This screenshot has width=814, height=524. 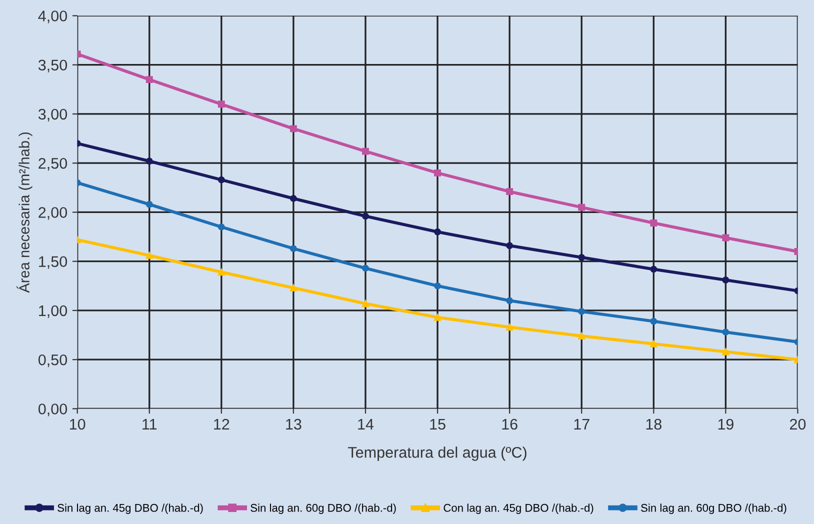 I want to click on x-tick-label: 19, so click(x=726, y=424).